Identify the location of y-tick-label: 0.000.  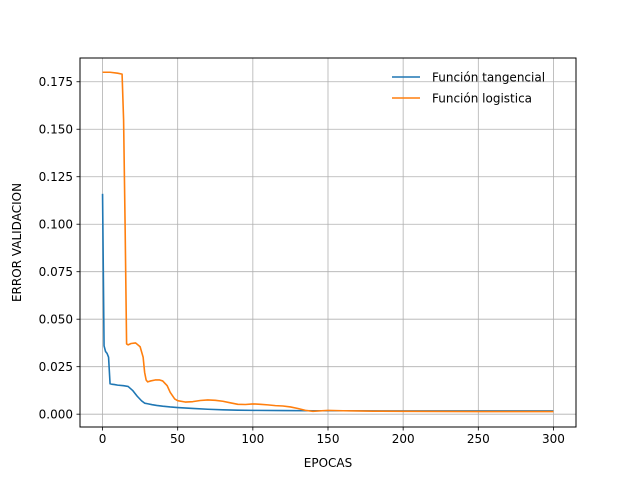
(56, 415).